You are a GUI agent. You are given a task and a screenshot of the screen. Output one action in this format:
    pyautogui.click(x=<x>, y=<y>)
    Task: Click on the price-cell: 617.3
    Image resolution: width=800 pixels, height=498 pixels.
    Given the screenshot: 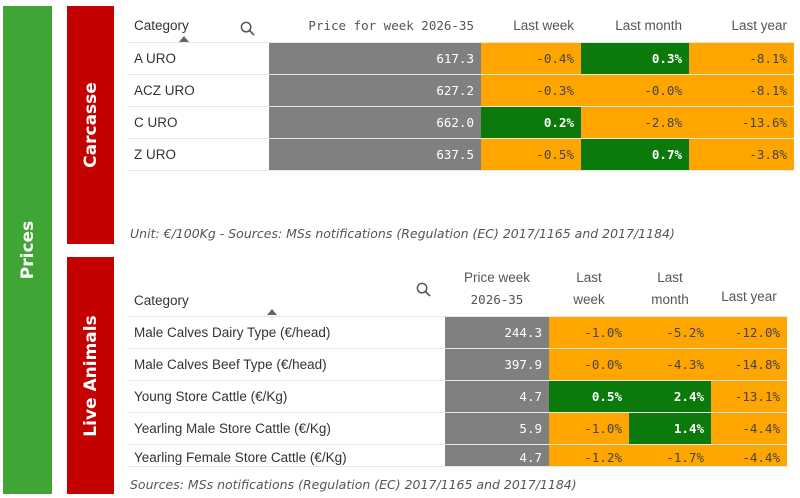 What is the action you would take?
    pyautogui.click(x=375, y=58)
    